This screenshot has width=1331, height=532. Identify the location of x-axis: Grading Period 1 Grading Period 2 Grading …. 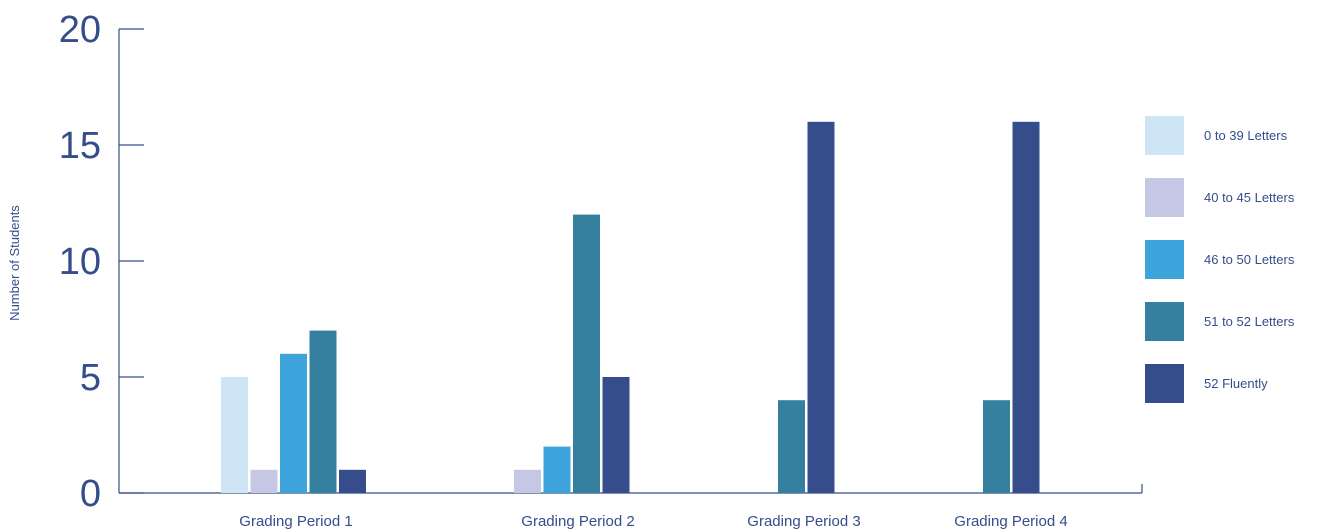
(631, 507).